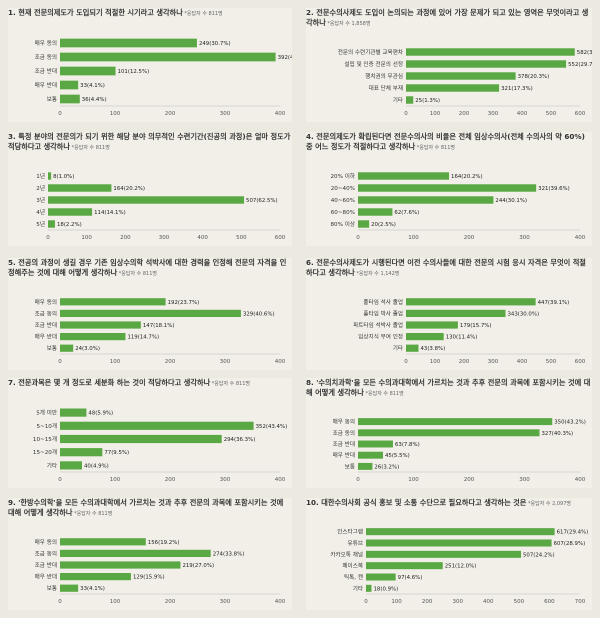 This screenshot has height=618, width=600. What do you see at coordinates (570, 544) in the screenshot?
I see `data-label: 607(28.9%)` at bounding box center [570, 544].